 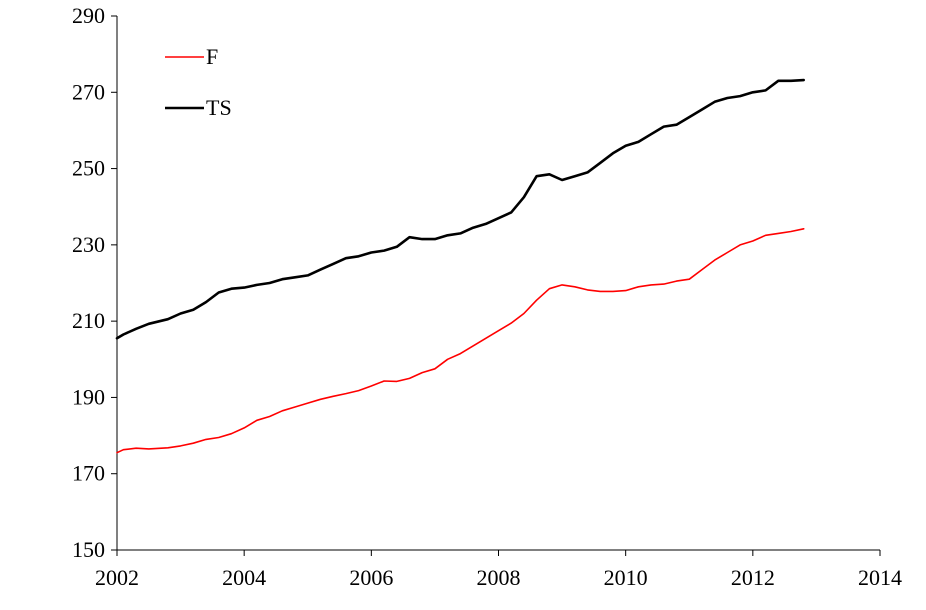 What do you see at coordinates (880, 577) in the screenshot?
I see `x-tick-label: 2014` at bounding box center [880, 577].